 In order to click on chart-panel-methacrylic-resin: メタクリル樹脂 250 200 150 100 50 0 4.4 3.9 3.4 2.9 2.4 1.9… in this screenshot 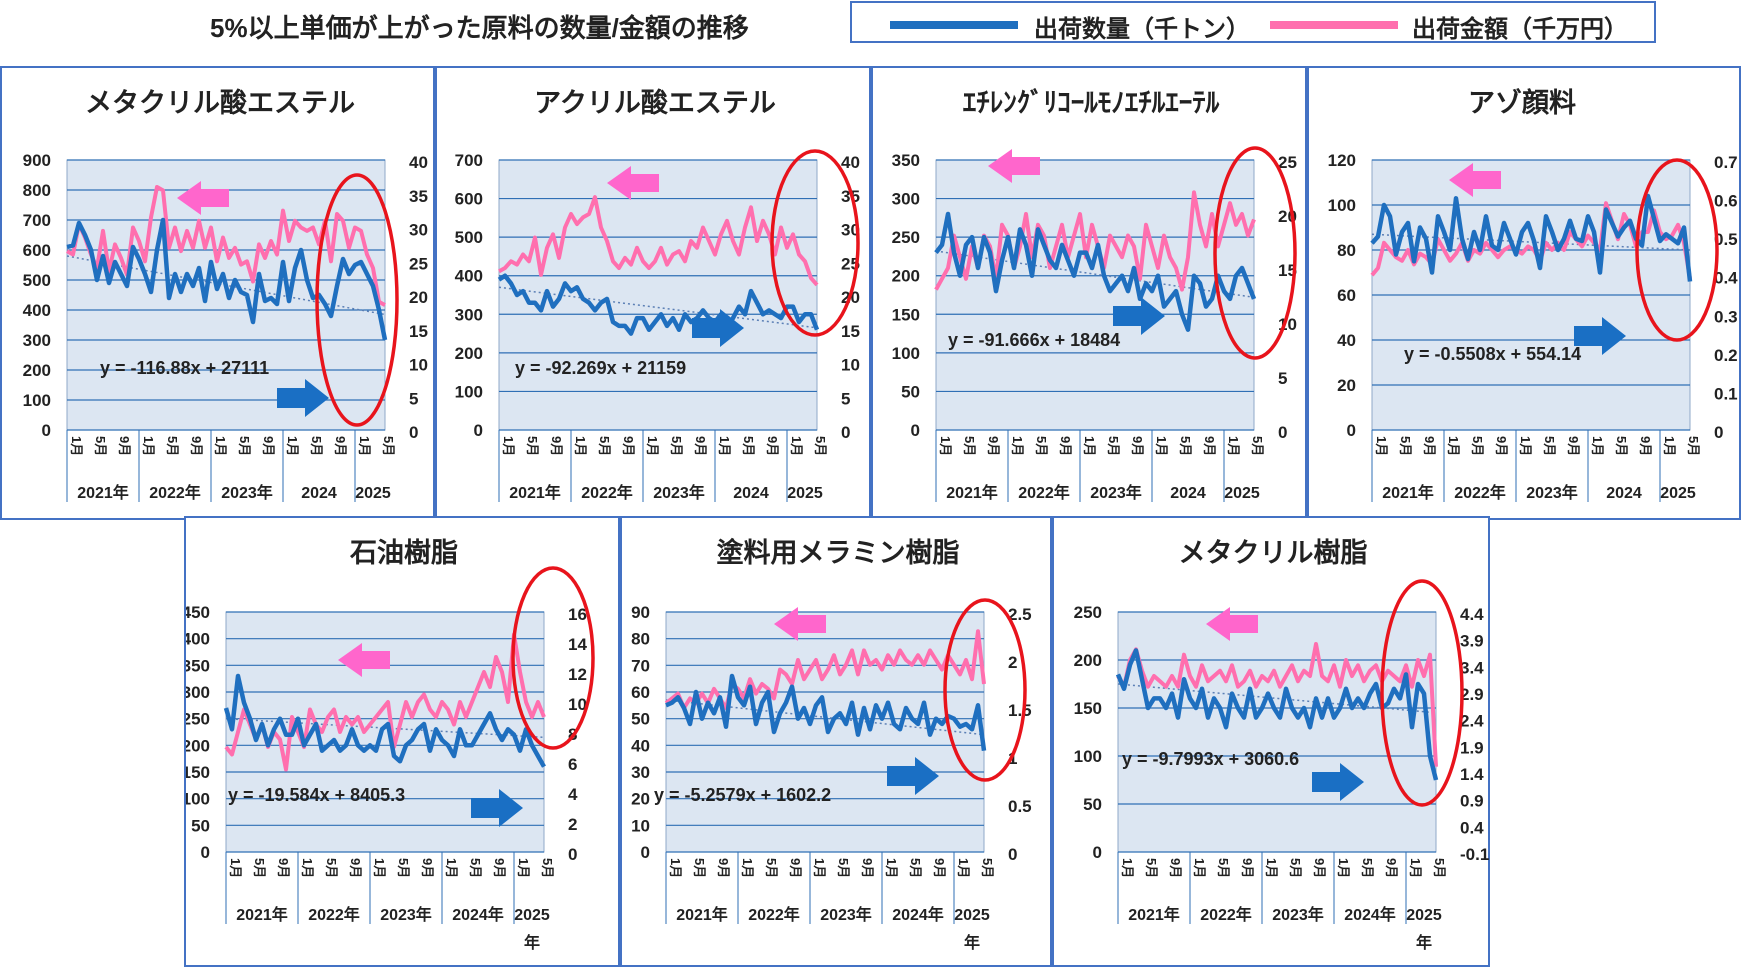, I will do `click(1271, 741)`.